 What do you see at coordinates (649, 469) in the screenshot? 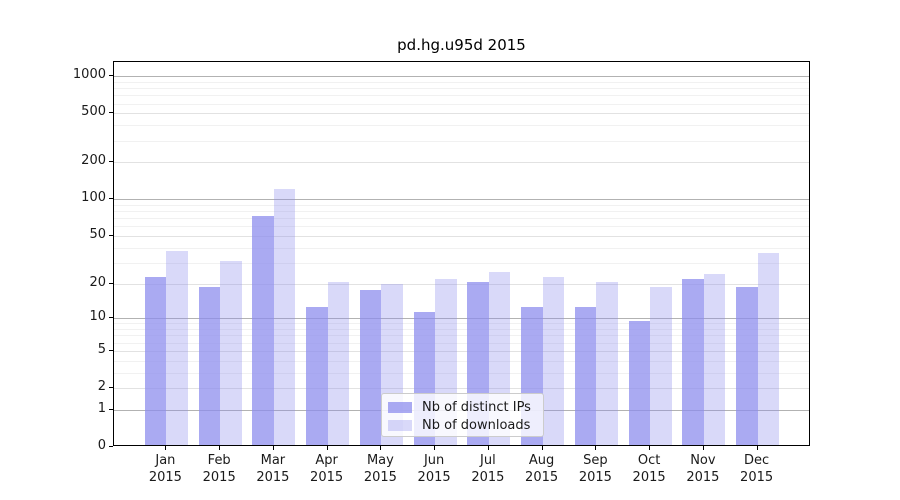
I see `x-tick-label: Oct 2015` at bounding box center [649, 469].